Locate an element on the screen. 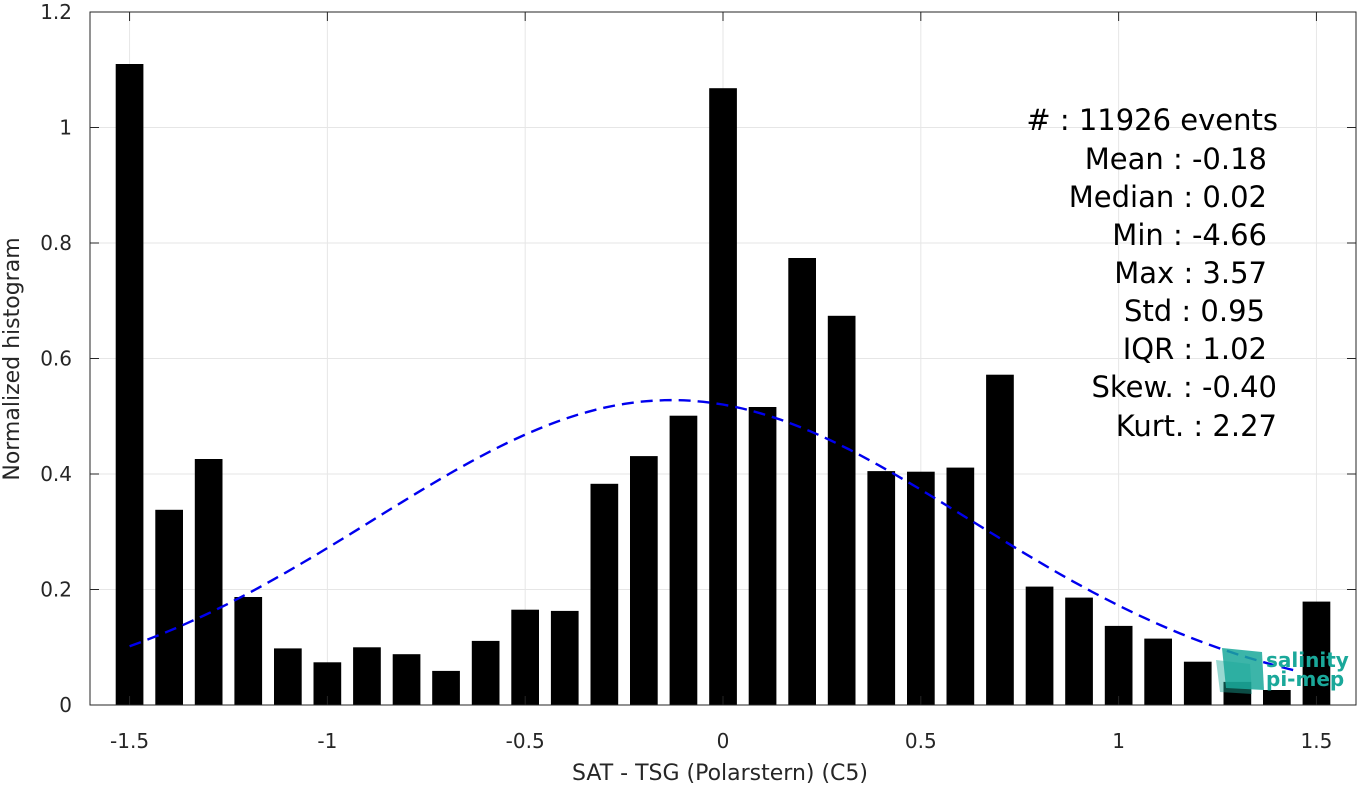 This screenshot has height=785, width=1367. stat-line: IQR : 1.02 is located at coordinates (1195, 349).